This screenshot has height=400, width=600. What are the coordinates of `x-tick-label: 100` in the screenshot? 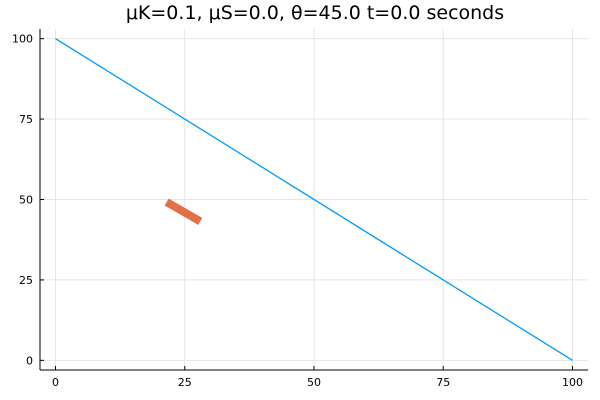 It's located at (572, 382).